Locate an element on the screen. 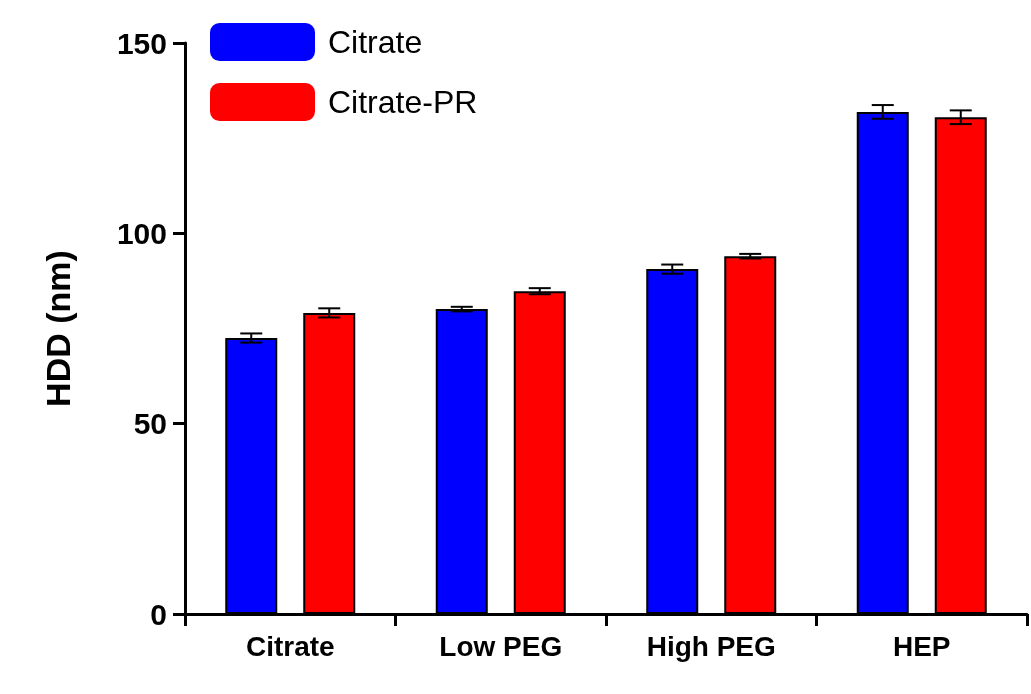 This screenshot has width=1031, height=694. x-tick-label: High PEG is located at coordinates (711, 646).